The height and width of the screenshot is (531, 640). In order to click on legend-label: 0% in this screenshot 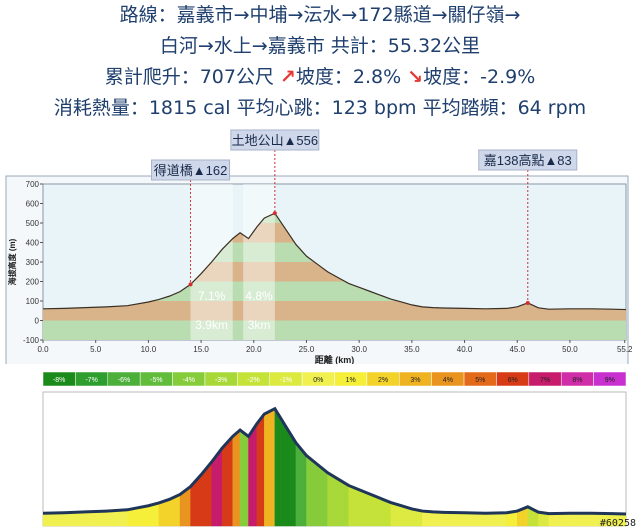, I will do `click(318, 380)`.